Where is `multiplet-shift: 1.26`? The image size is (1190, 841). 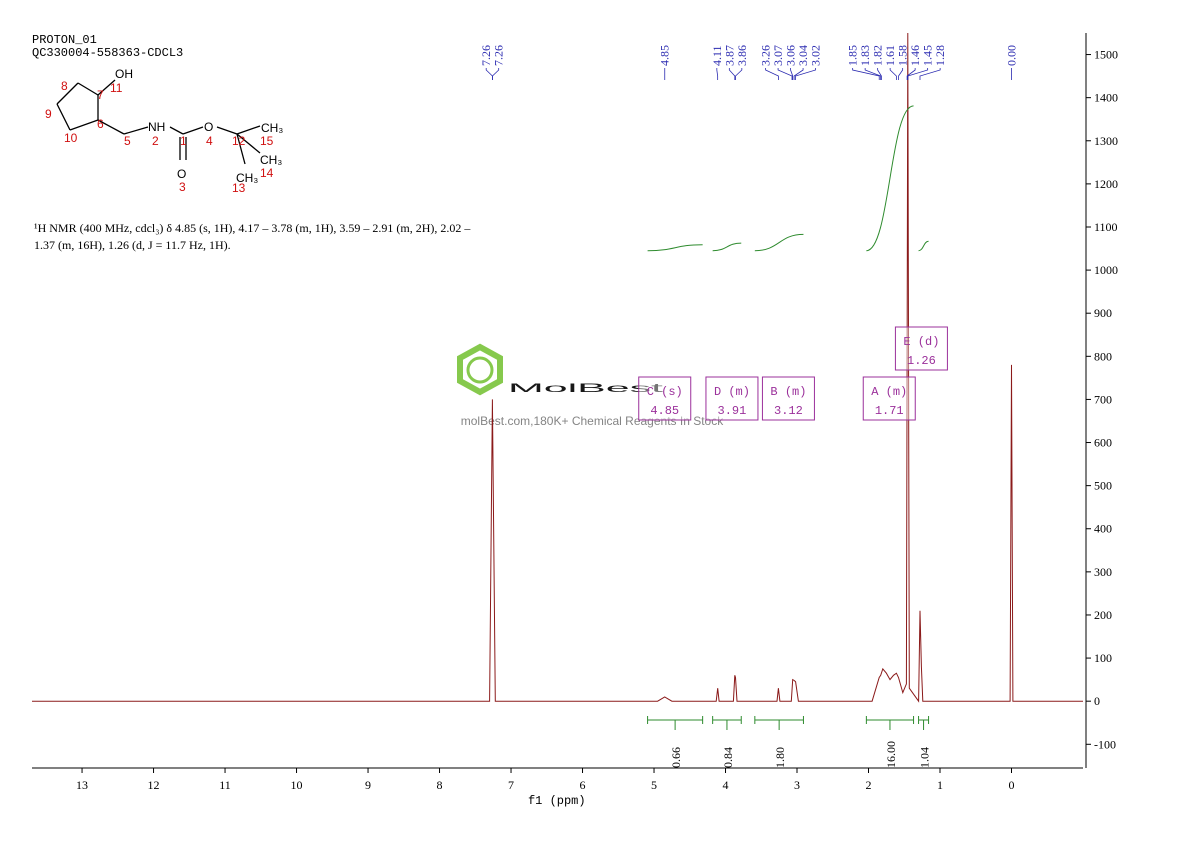
multiplet-shift: 1.26 is located at coordinates (921, 361).